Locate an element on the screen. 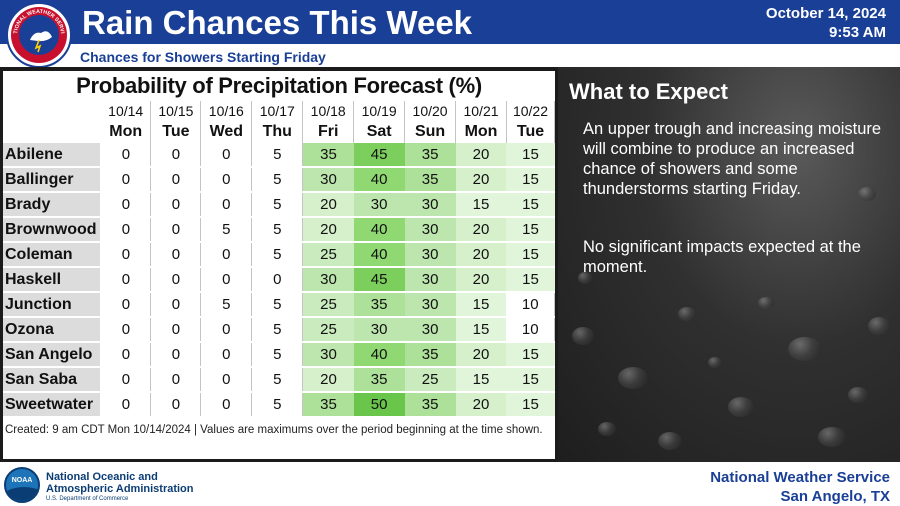 Image resolution: width=900 pixels, height=506 pixels. noaa-logo: NOAA is located at coordinates (22, 485).